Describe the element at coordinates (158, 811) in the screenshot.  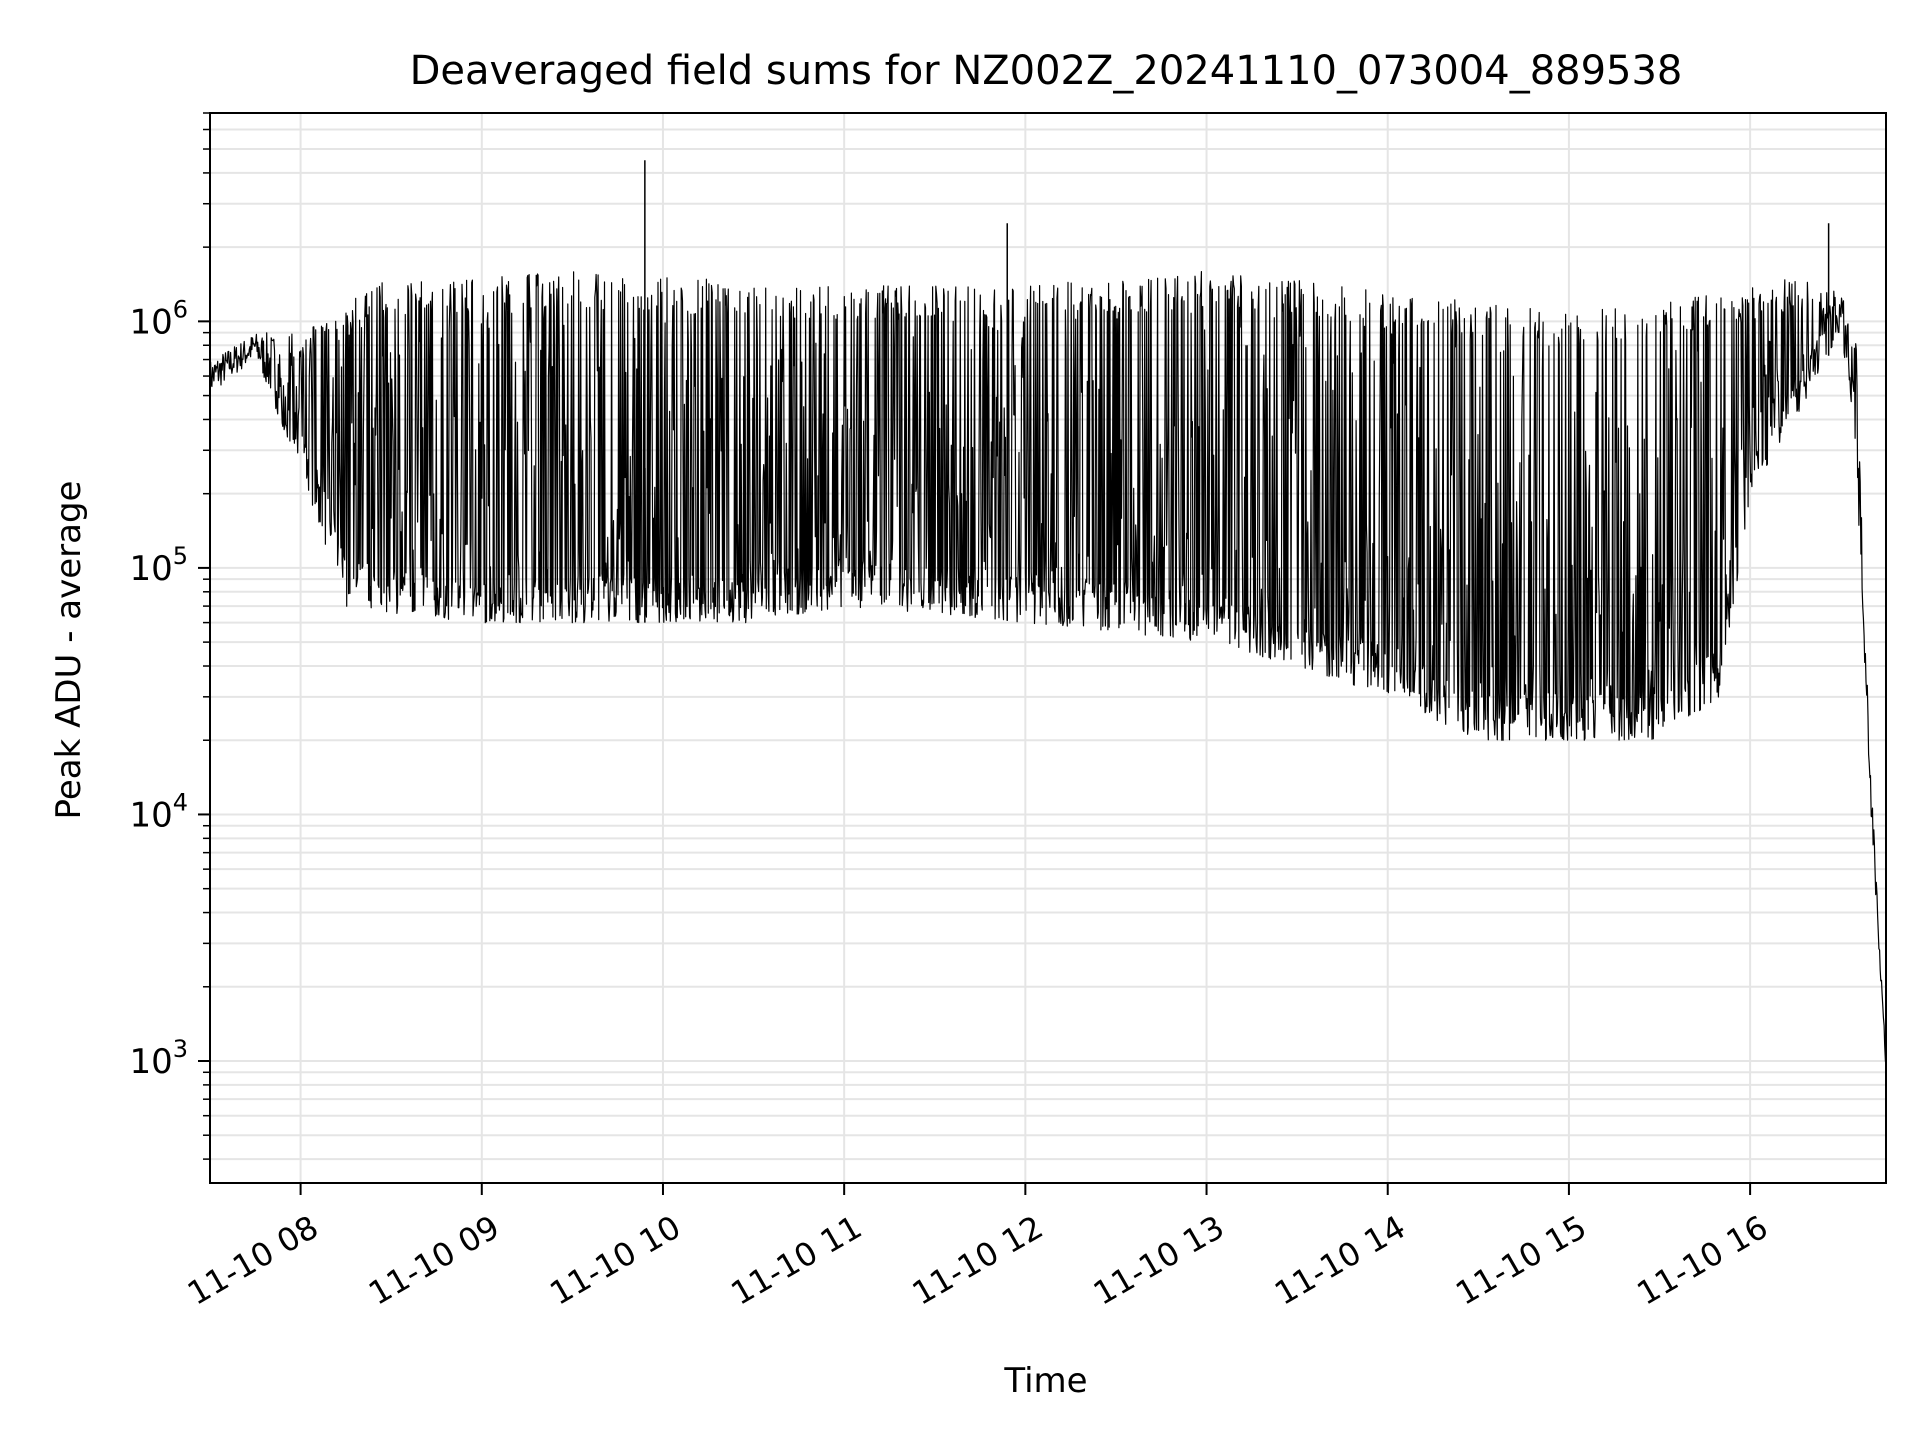
I see `y-tick-label: 10⁴` at that location.